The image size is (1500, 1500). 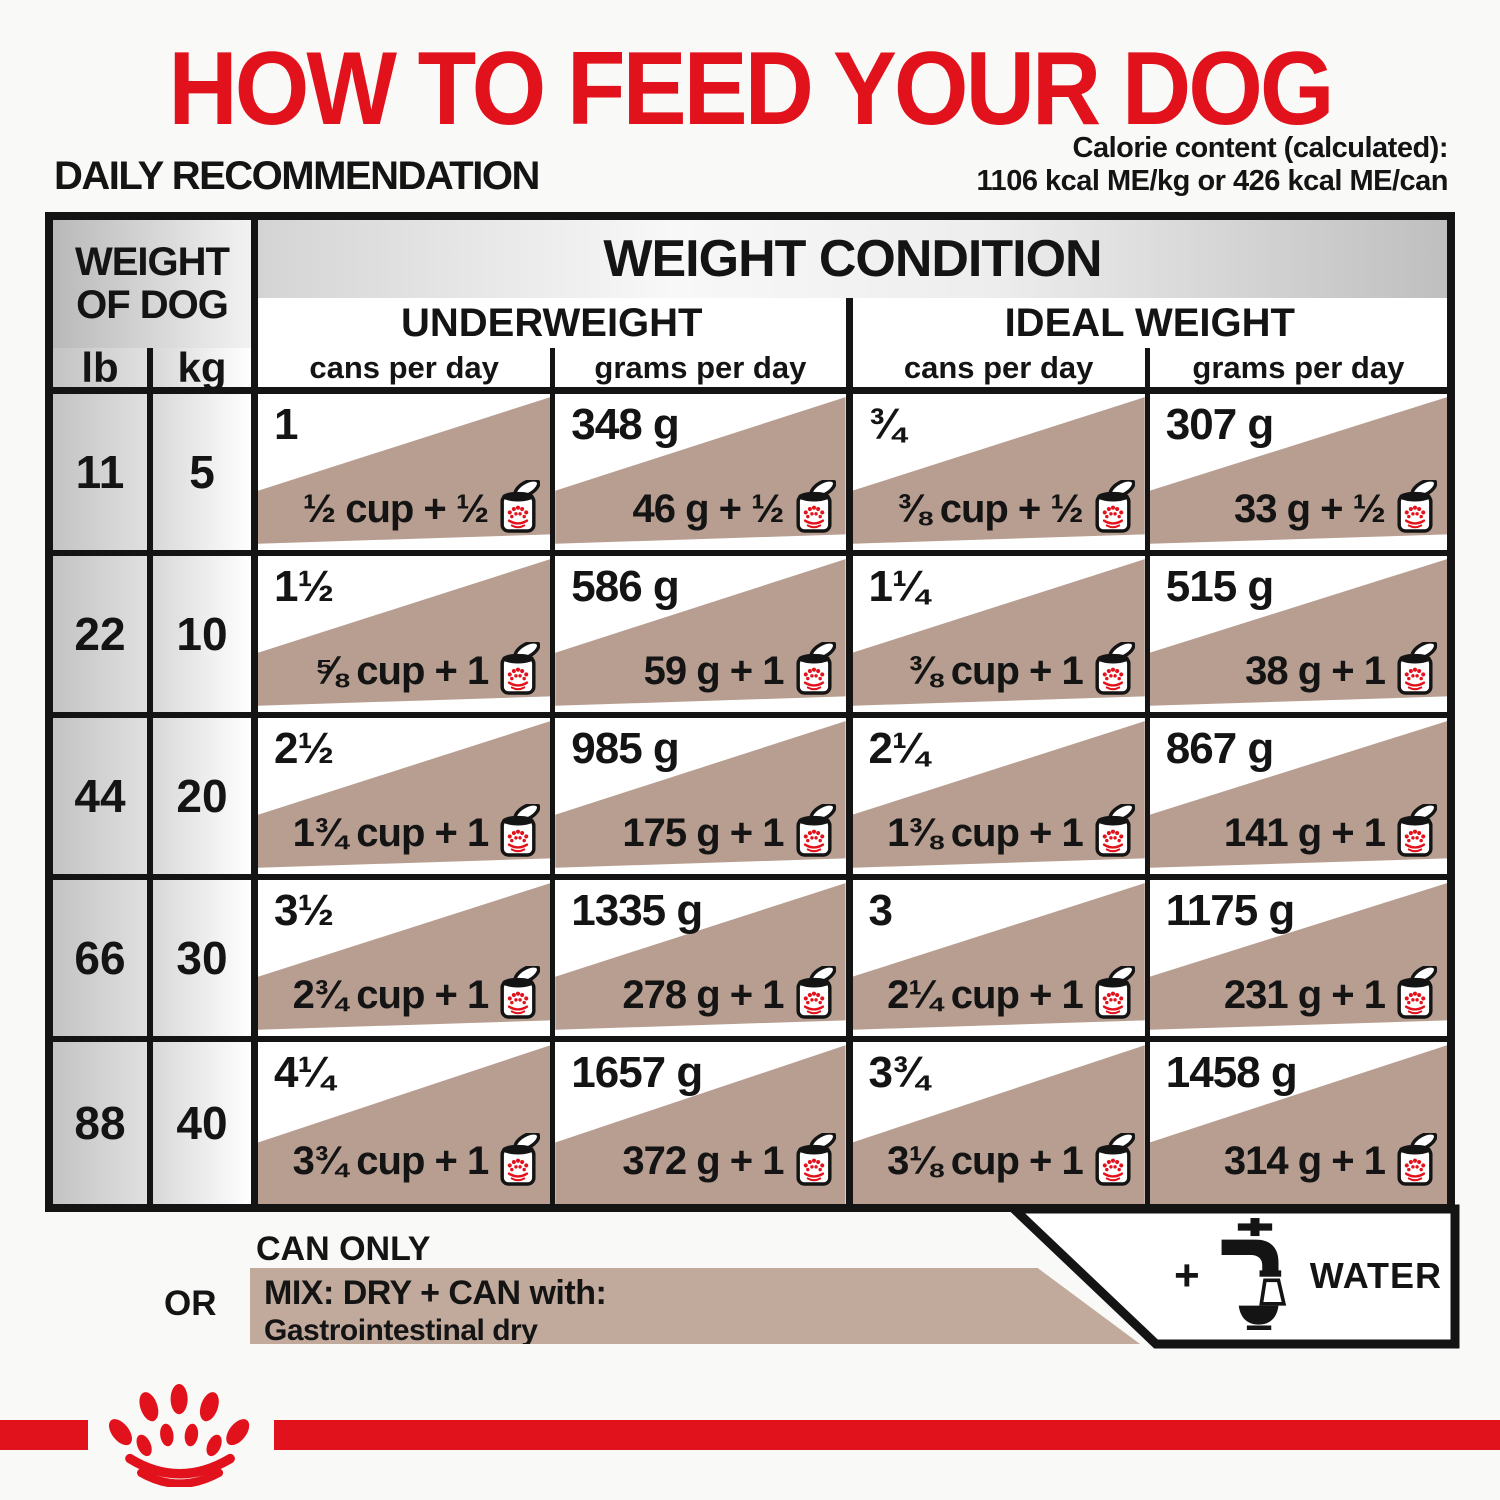 I want to click on can-only-value: 307 g, so click(x=1220, y=424).